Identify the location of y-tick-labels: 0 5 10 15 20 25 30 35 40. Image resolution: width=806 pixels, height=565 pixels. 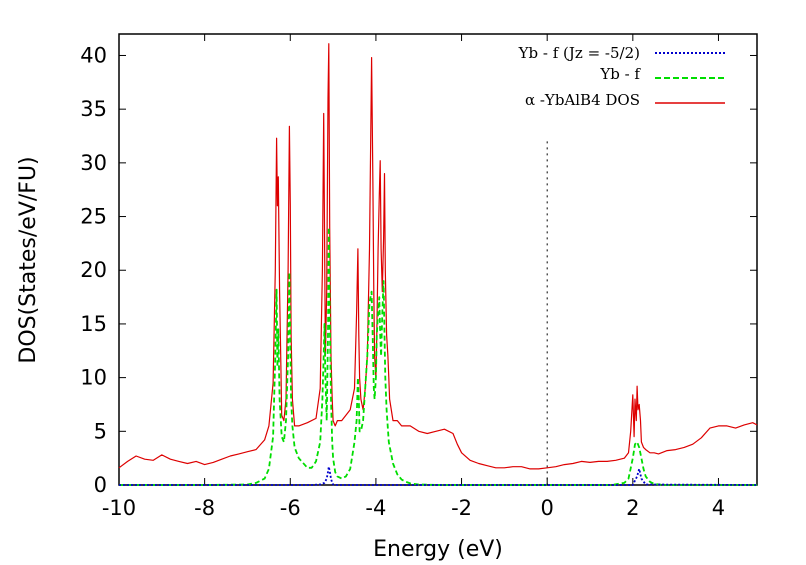
(93, 270).